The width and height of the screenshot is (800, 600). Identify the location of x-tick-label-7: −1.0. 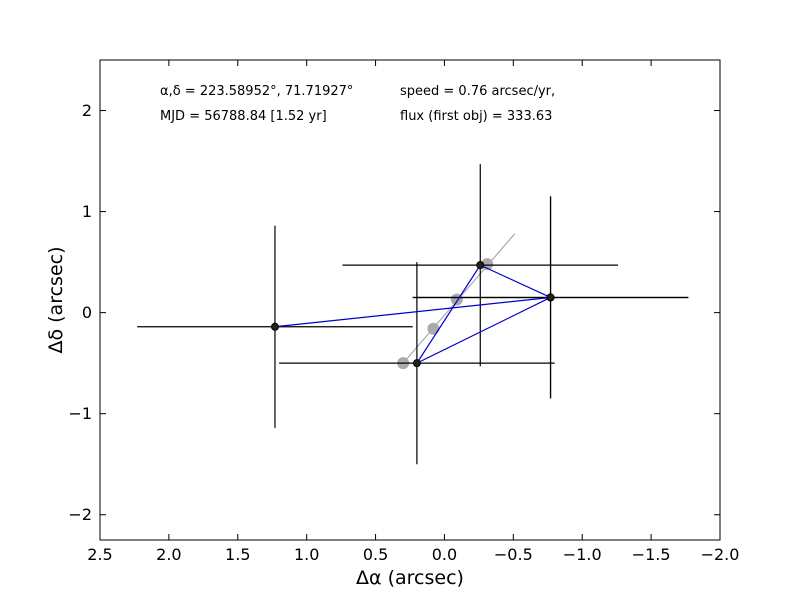
(582, 554).